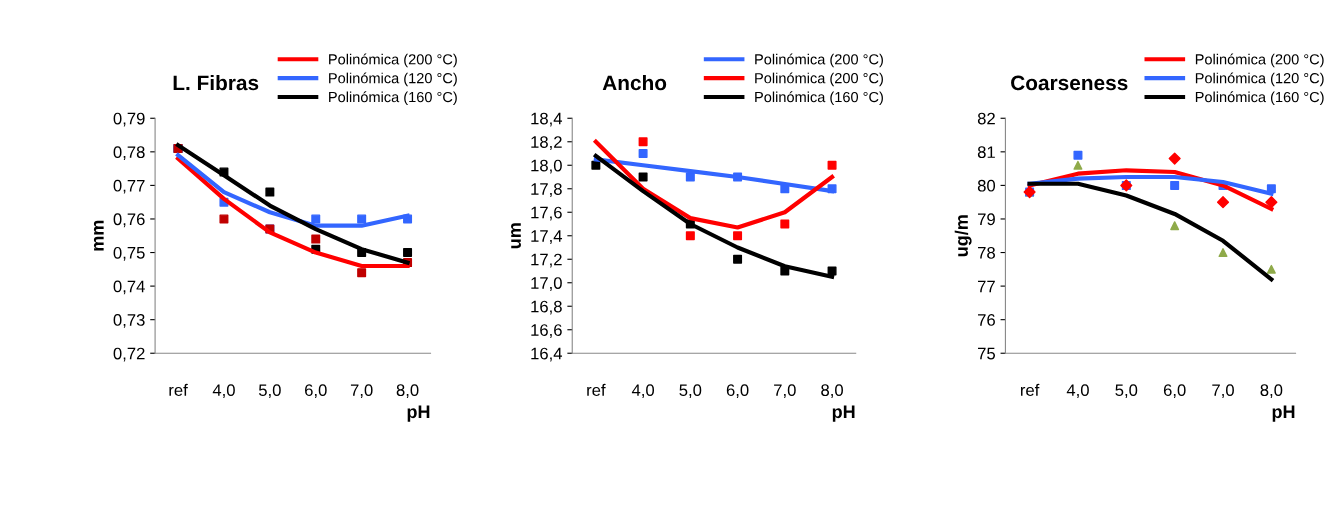 This screenshot has height=521, width=1337. I want to click on y-tick-label: 17,8, so click(546, 190).